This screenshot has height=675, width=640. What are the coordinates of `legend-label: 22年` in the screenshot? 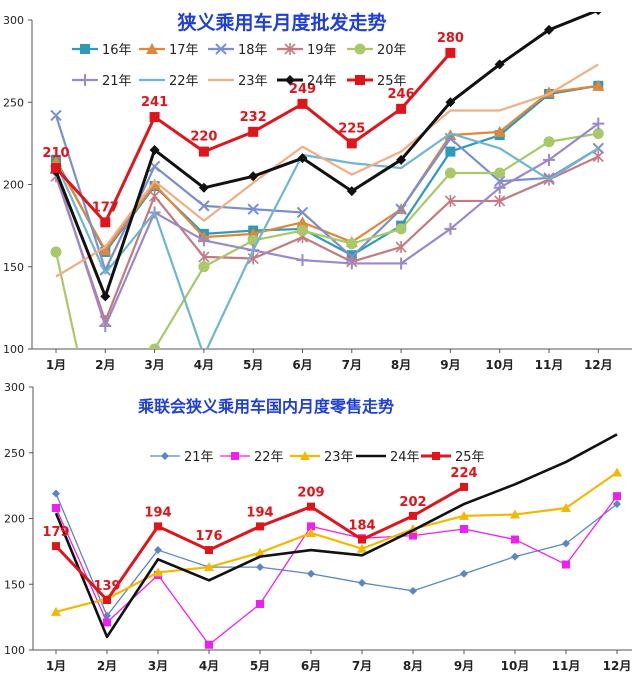 It's located at (269, 457).